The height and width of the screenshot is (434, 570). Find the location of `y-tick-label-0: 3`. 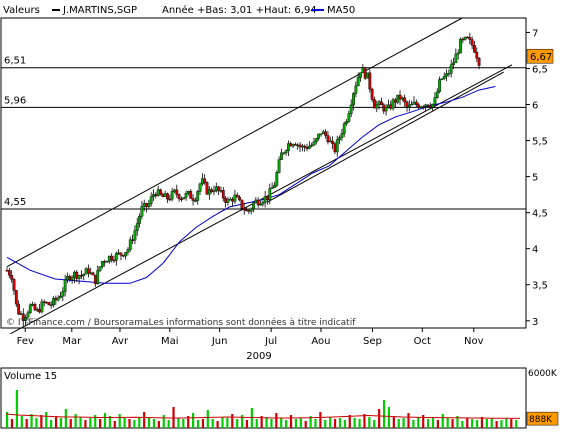

y-tick-label-0: 3 is located at coordinates (535, 322).